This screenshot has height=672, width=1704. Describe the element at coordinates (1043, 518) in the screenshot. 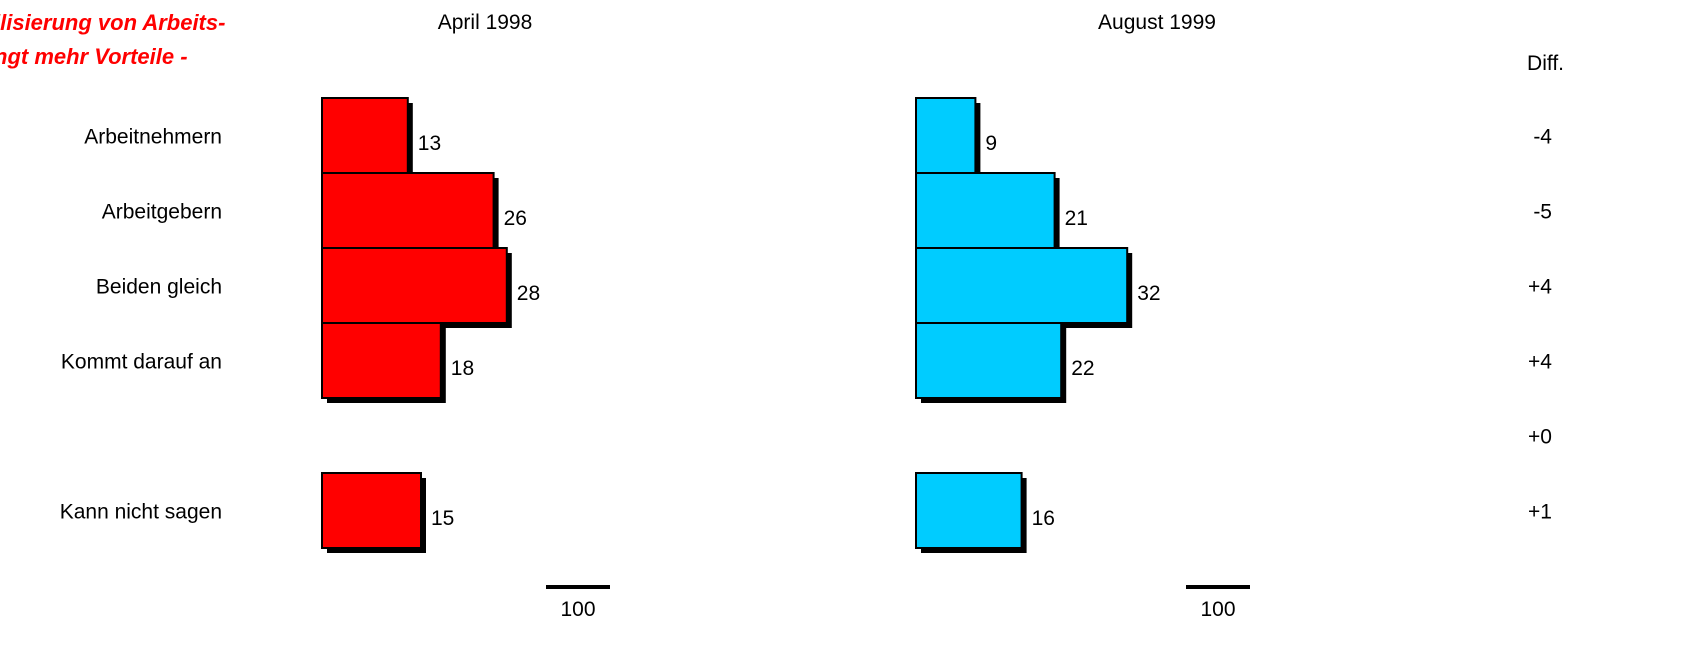

I see `bar-value-label: 16` at that location.